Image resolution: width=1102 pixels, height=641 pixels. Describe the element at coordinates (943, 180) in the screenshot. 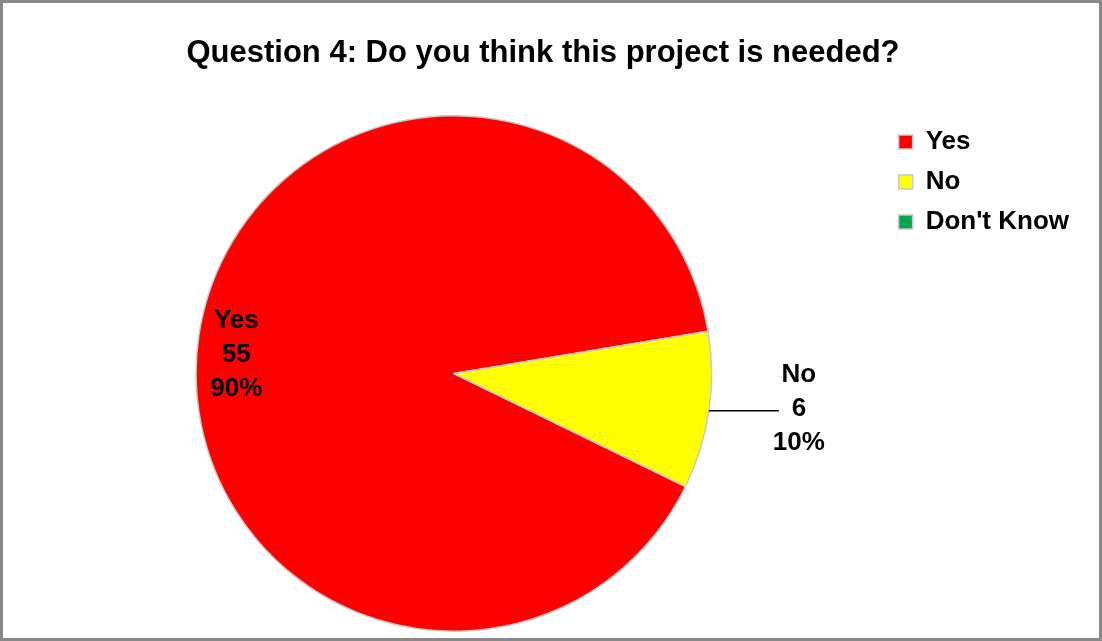

I see `legend-label: No` at that location.